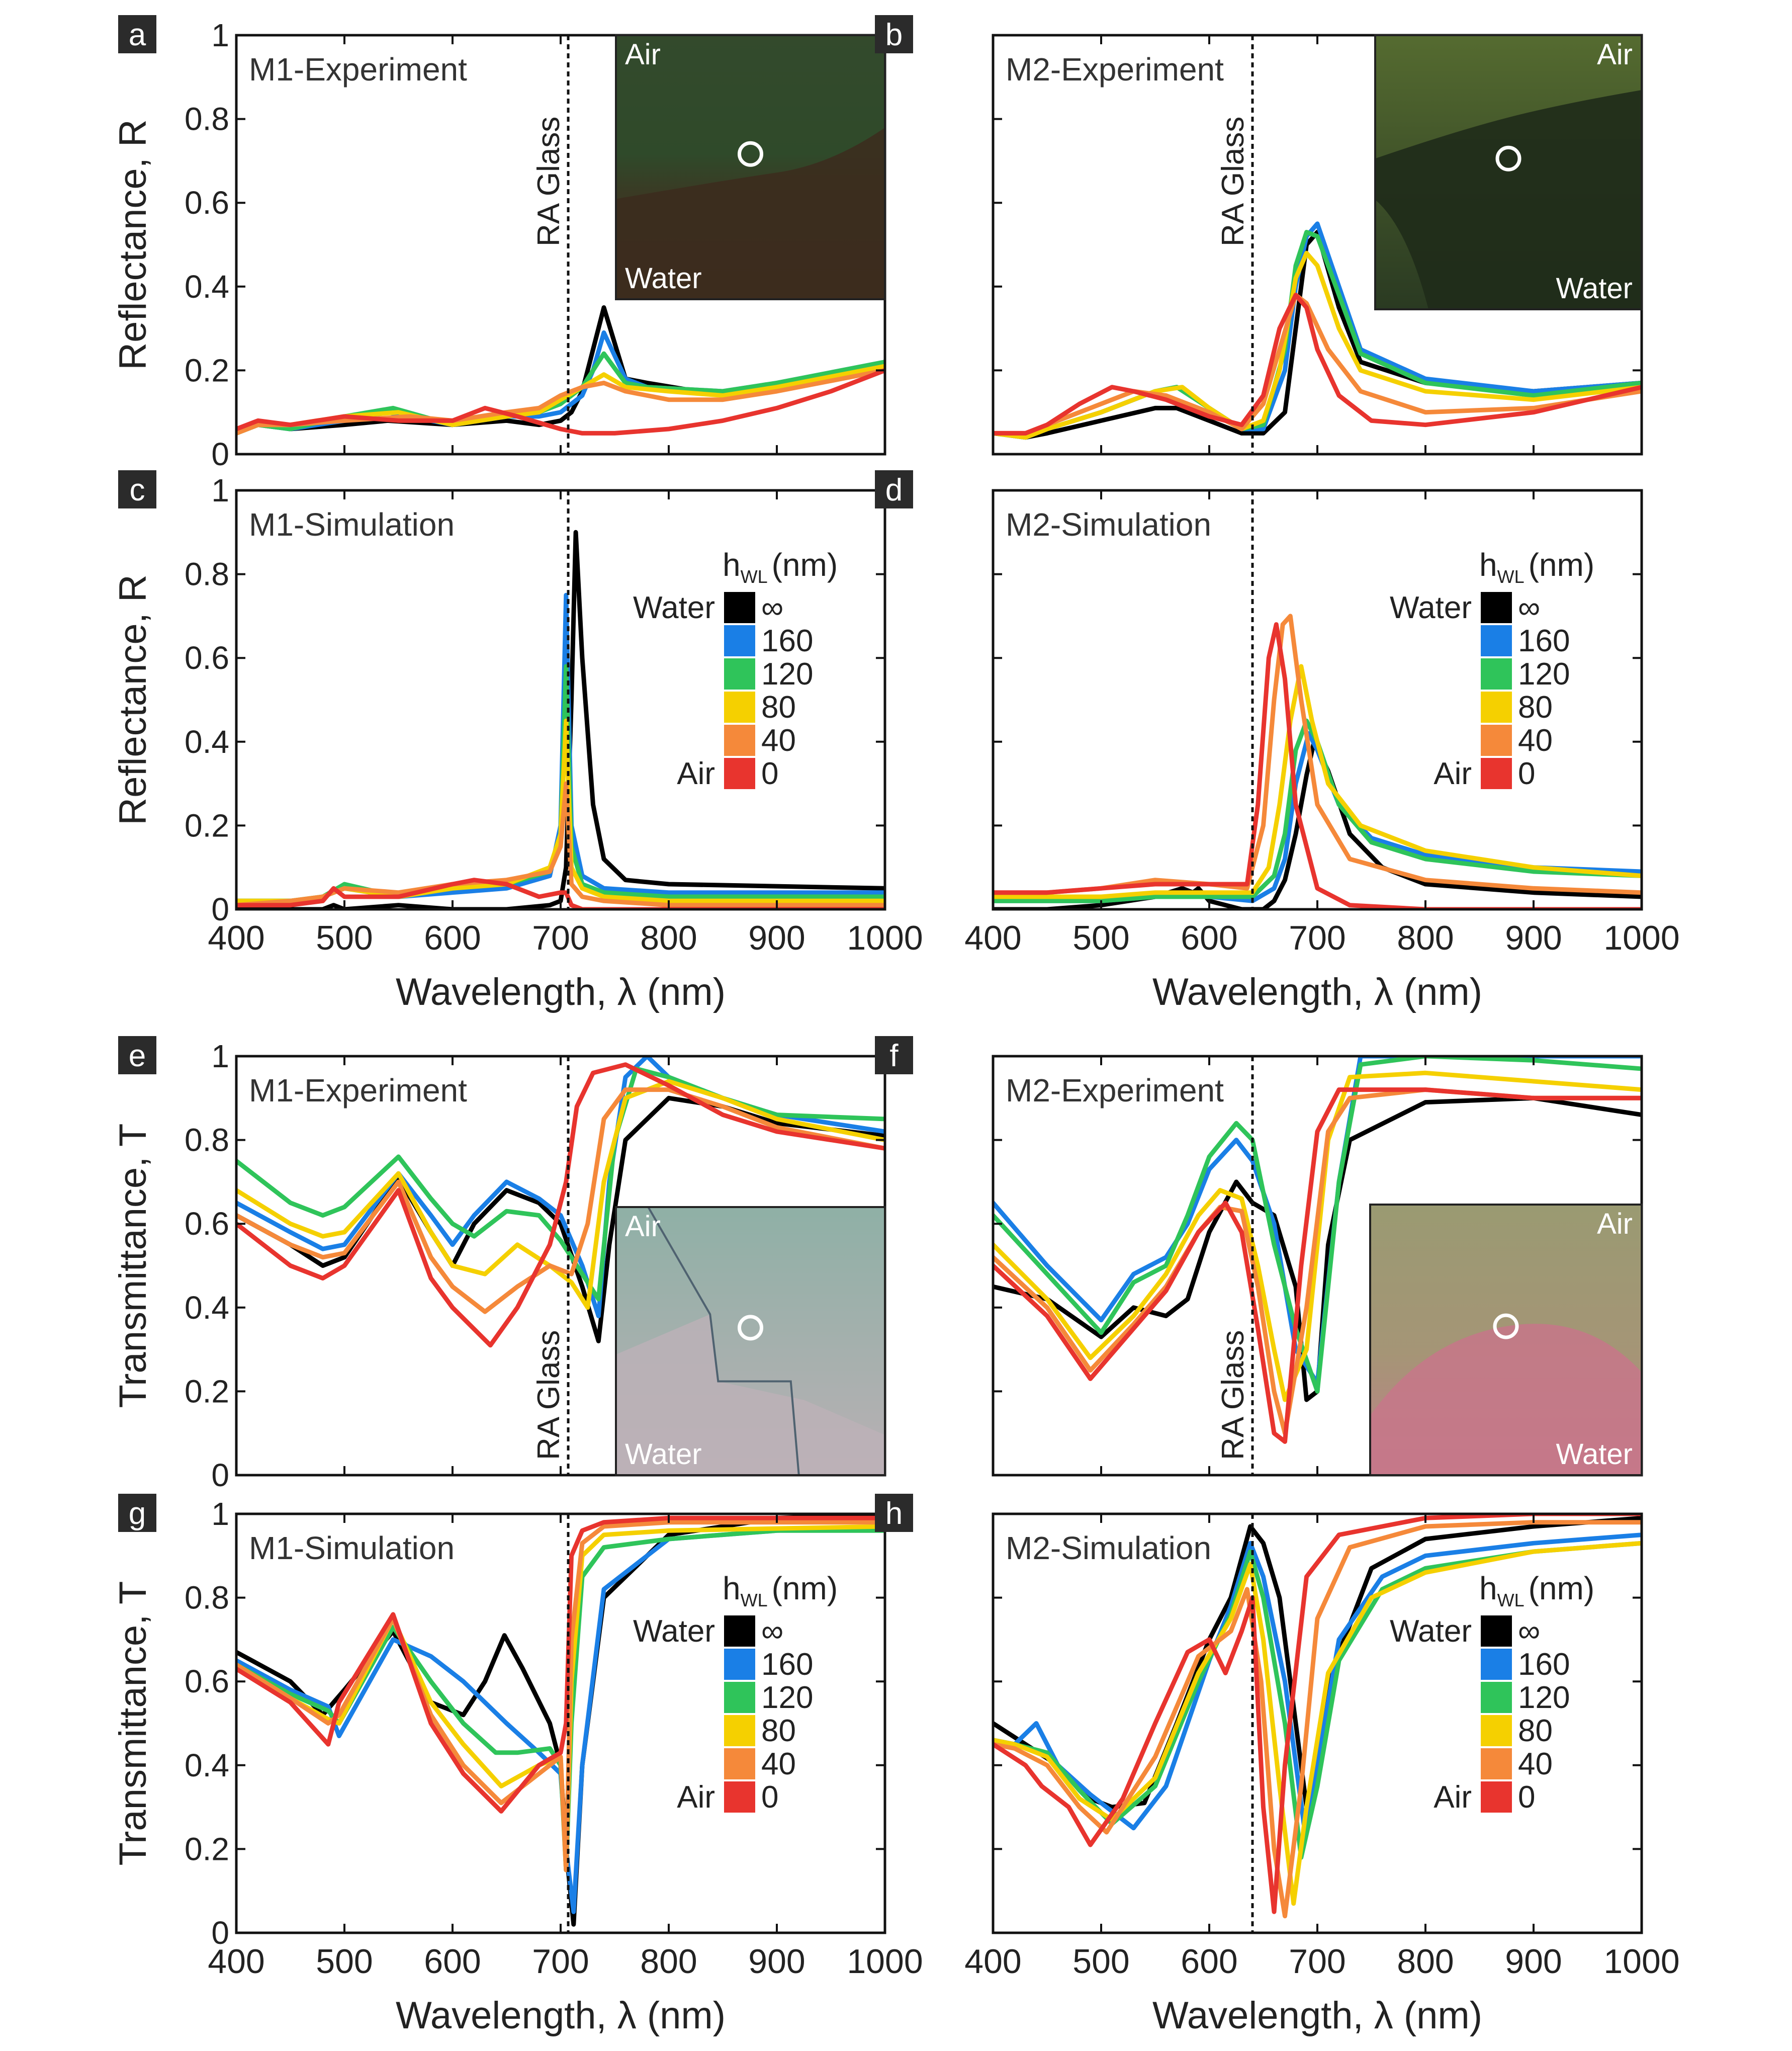 The image size is (1792, 2051). What do you see at coordinates (133, 244) in the screenshot?
I see `y-axis-label: Reflectance, R` at bounding box center [133, 244].